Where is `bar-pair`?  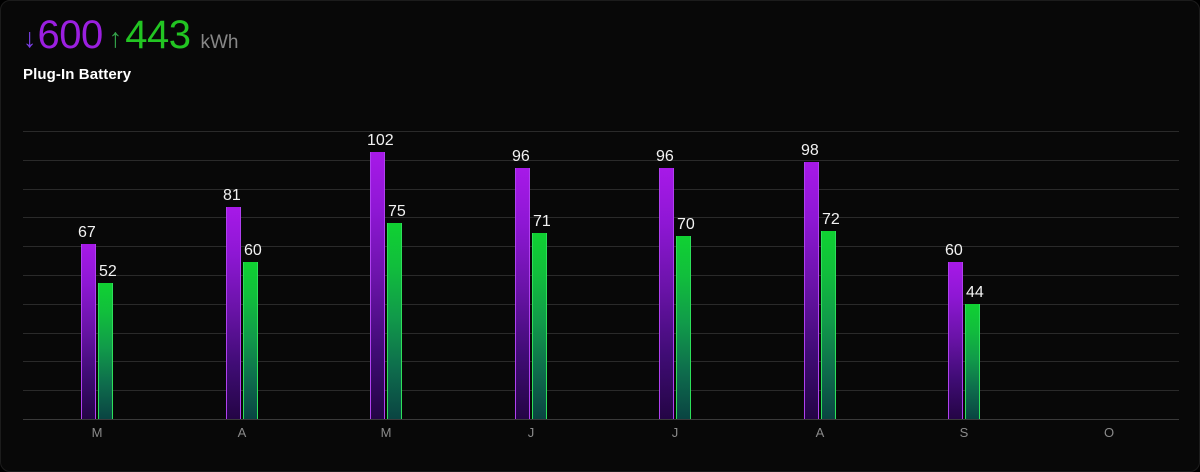 bar-pair is located at coordinates (1109, 257).